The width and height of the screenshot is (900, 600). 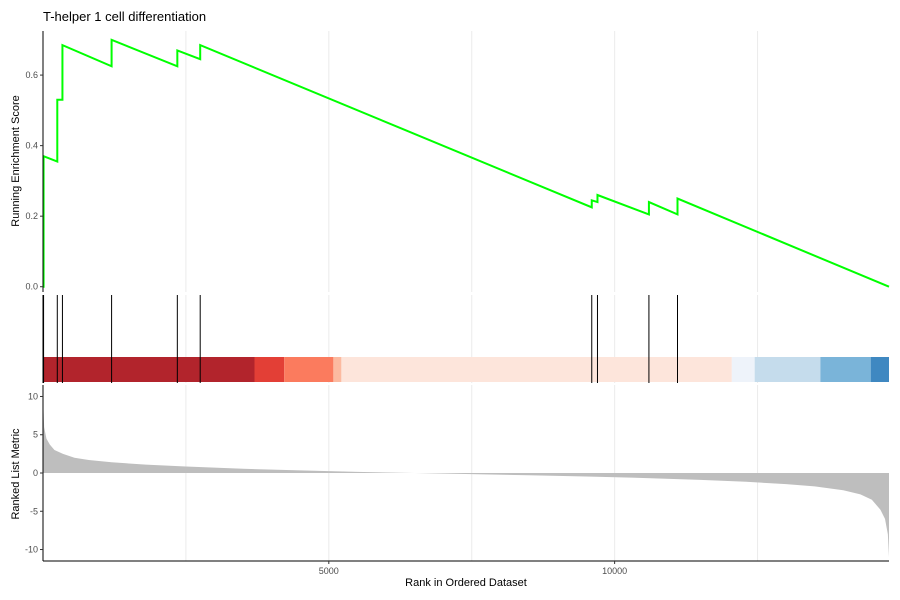 I want to click on ranking-color-band, so click(x=466, y=369).